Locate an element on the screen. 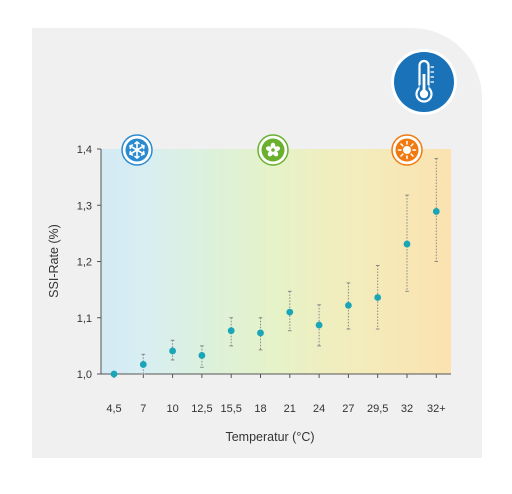 The height and width of the screenshot is (494, 512). y-tick-label: 1,2 is located at coordinates (84, 263).